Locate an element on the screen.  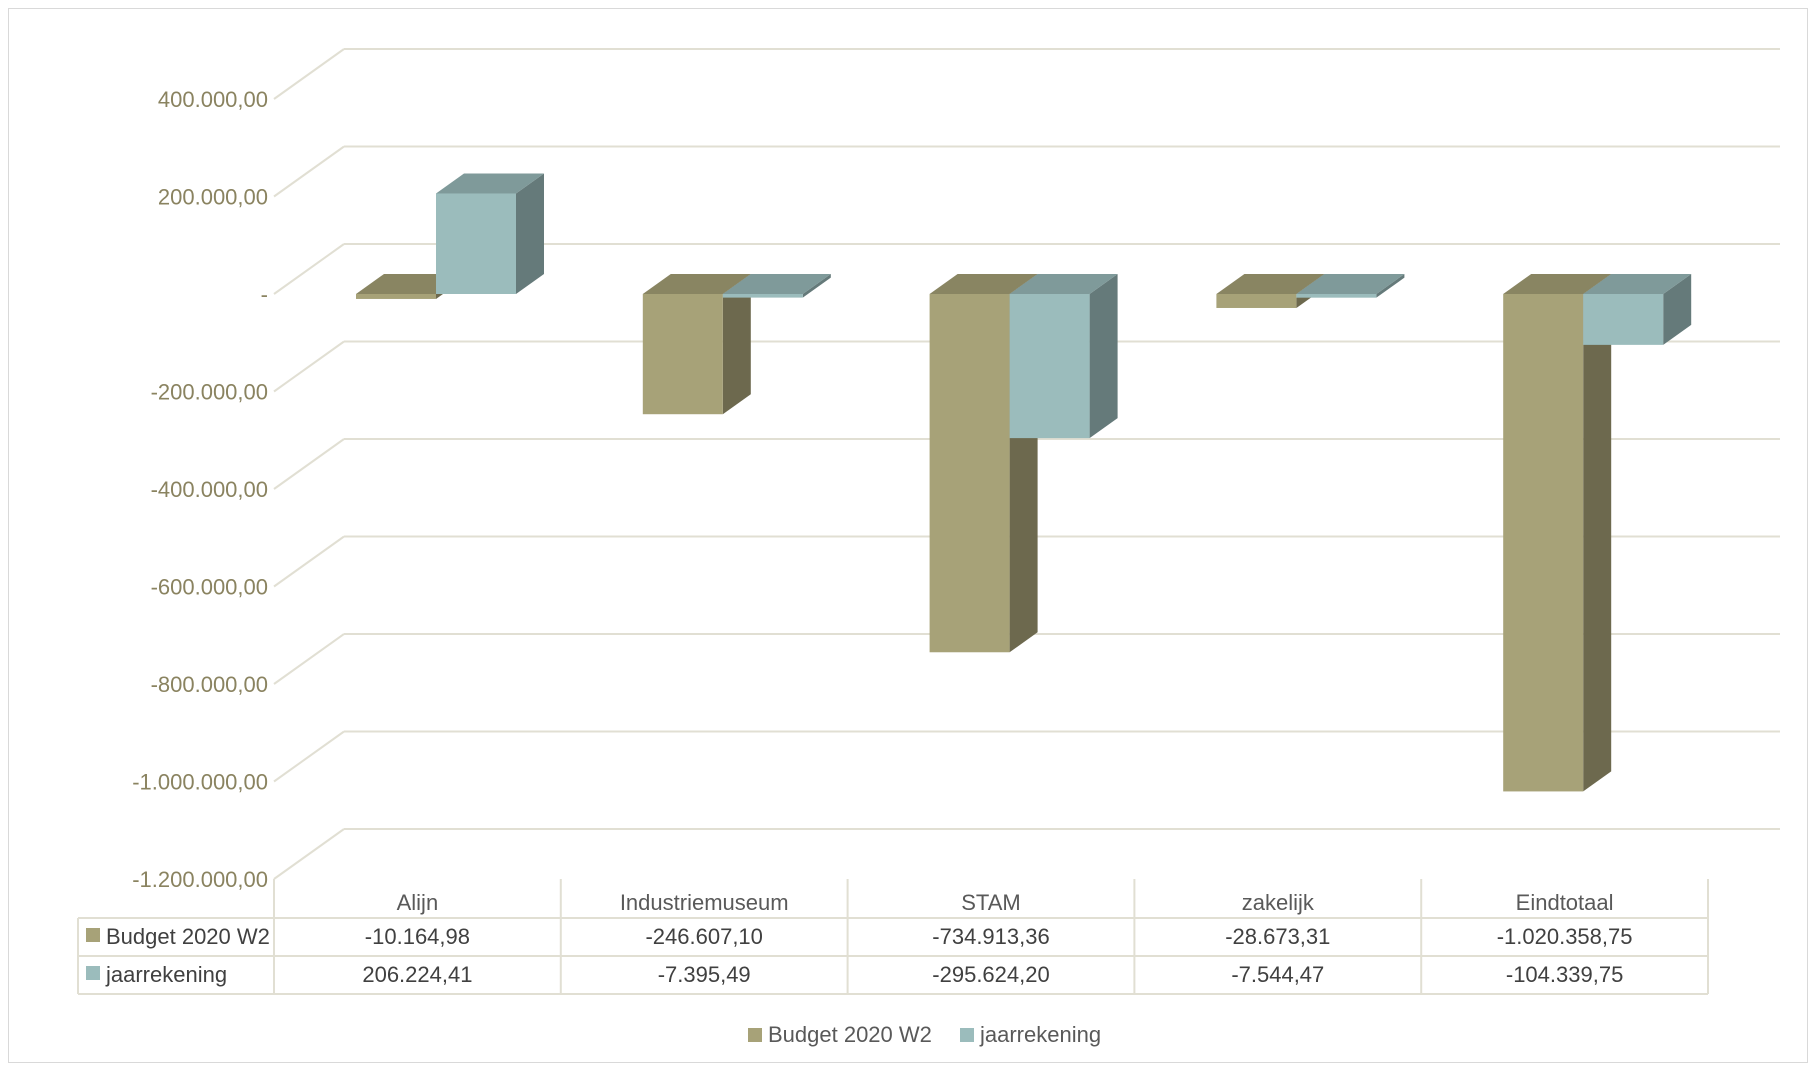
bar-budget-2020-w2-industriemuseum is located at coordinates (682, 354).